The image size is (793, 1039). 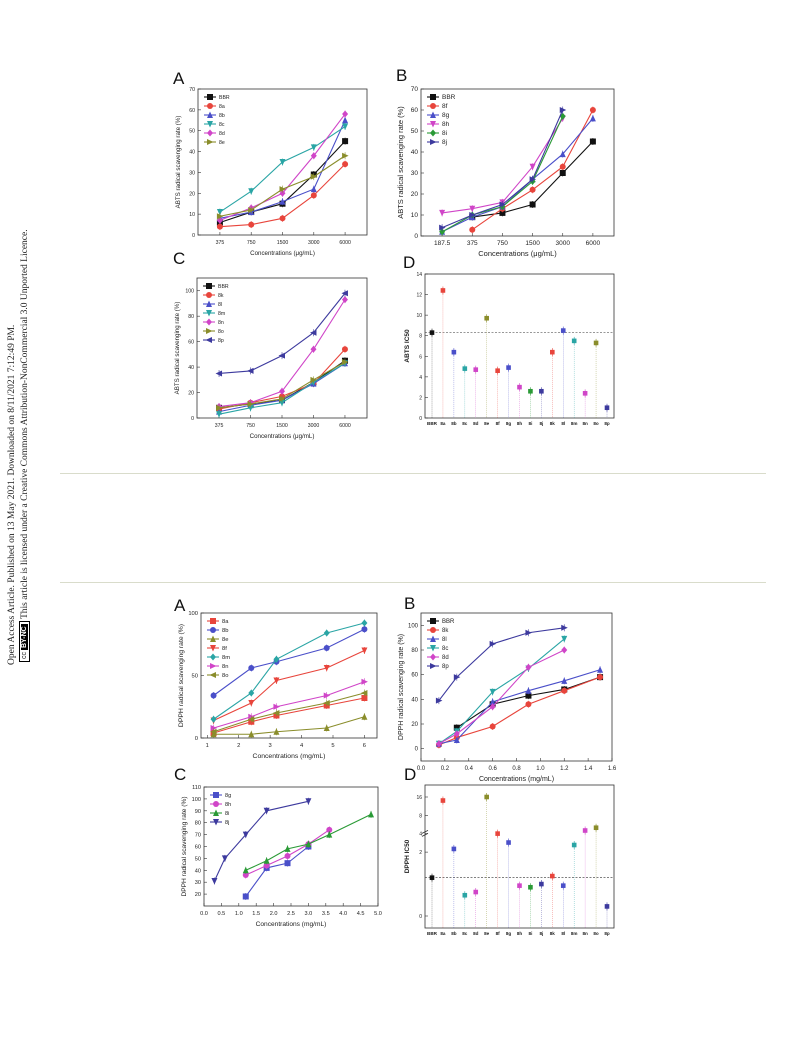 I want to click on x-tick-label: 8k, so click(x=553, y=933).